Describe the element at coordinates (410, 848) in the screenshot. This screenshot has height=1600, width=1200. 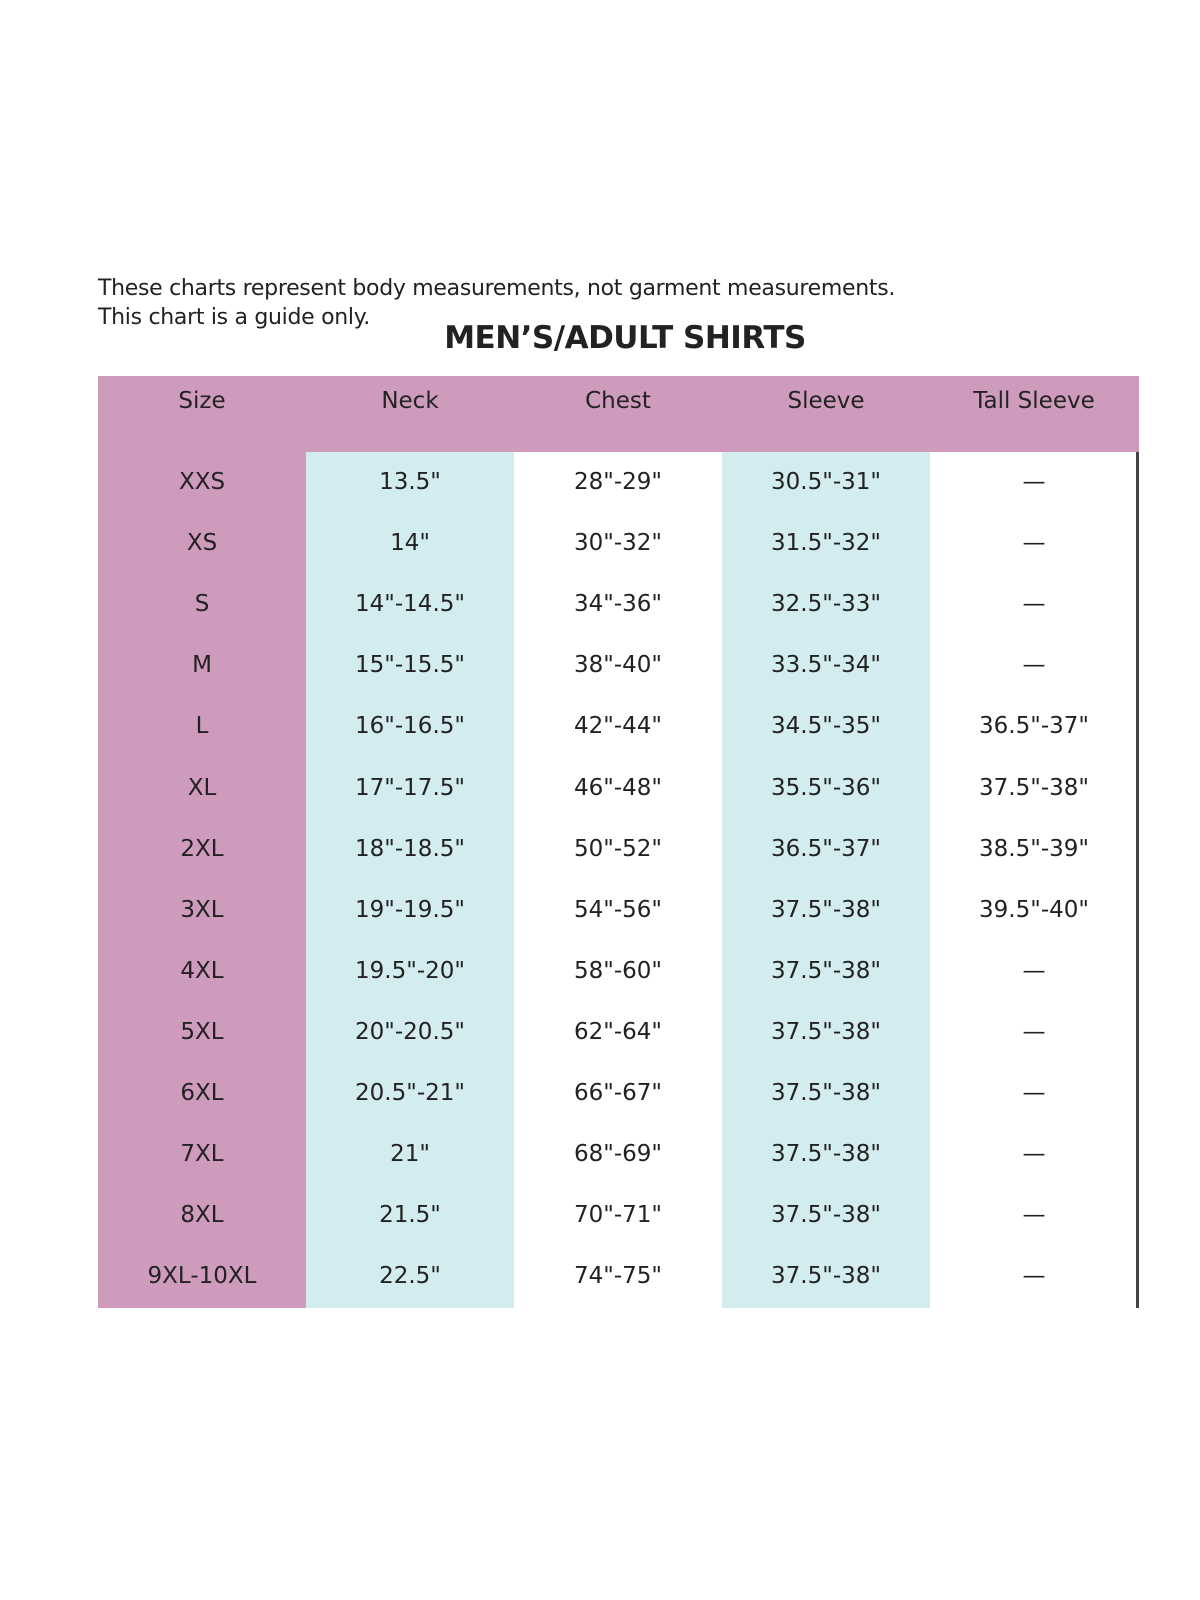
I see `cell-neck: 18"-18.5"` at that location.